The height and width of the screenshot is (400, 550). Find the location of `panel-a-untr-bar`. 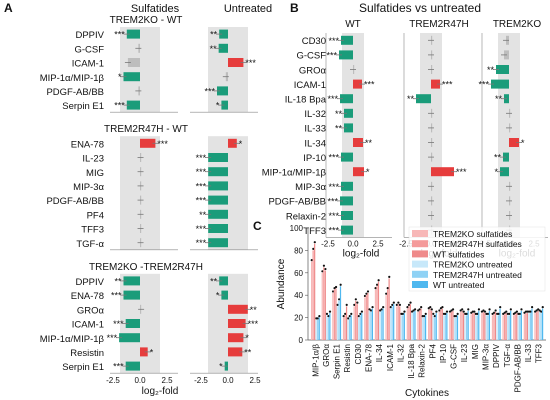

panel-a-untr-bar is located at coordinates (218, 200).